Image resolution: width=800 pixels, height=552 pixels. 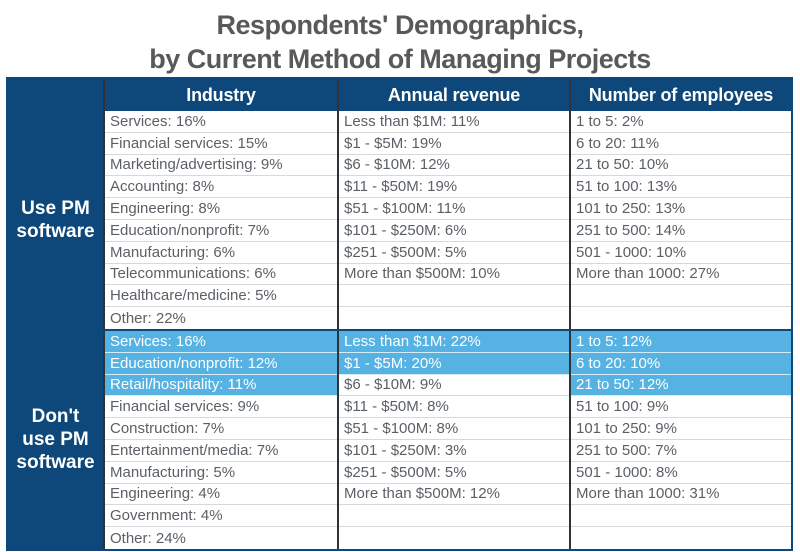 What do you see at coordinates (681, 429) in the screenshot?
I see `table-cell: 101 to 250: 9%` at bounding box center [681, 429].